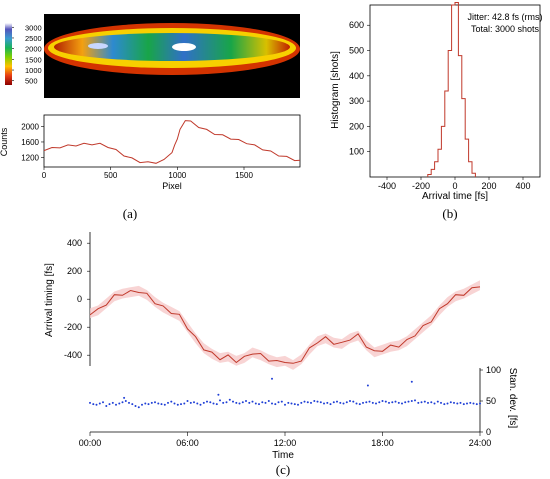  Describe the element at coordinates (4, 141) in the screenshot. I see `panel-a-ylabel: Counts` at that location.